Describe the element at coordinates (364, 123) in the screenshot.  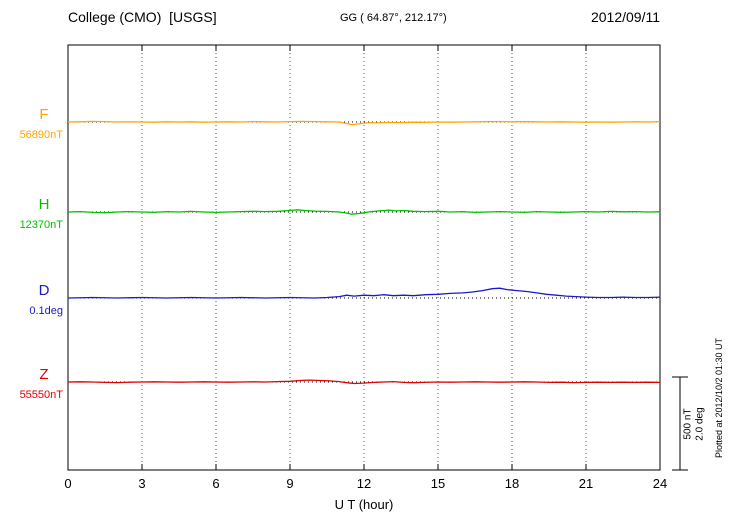
I see `trace-F` at that location.